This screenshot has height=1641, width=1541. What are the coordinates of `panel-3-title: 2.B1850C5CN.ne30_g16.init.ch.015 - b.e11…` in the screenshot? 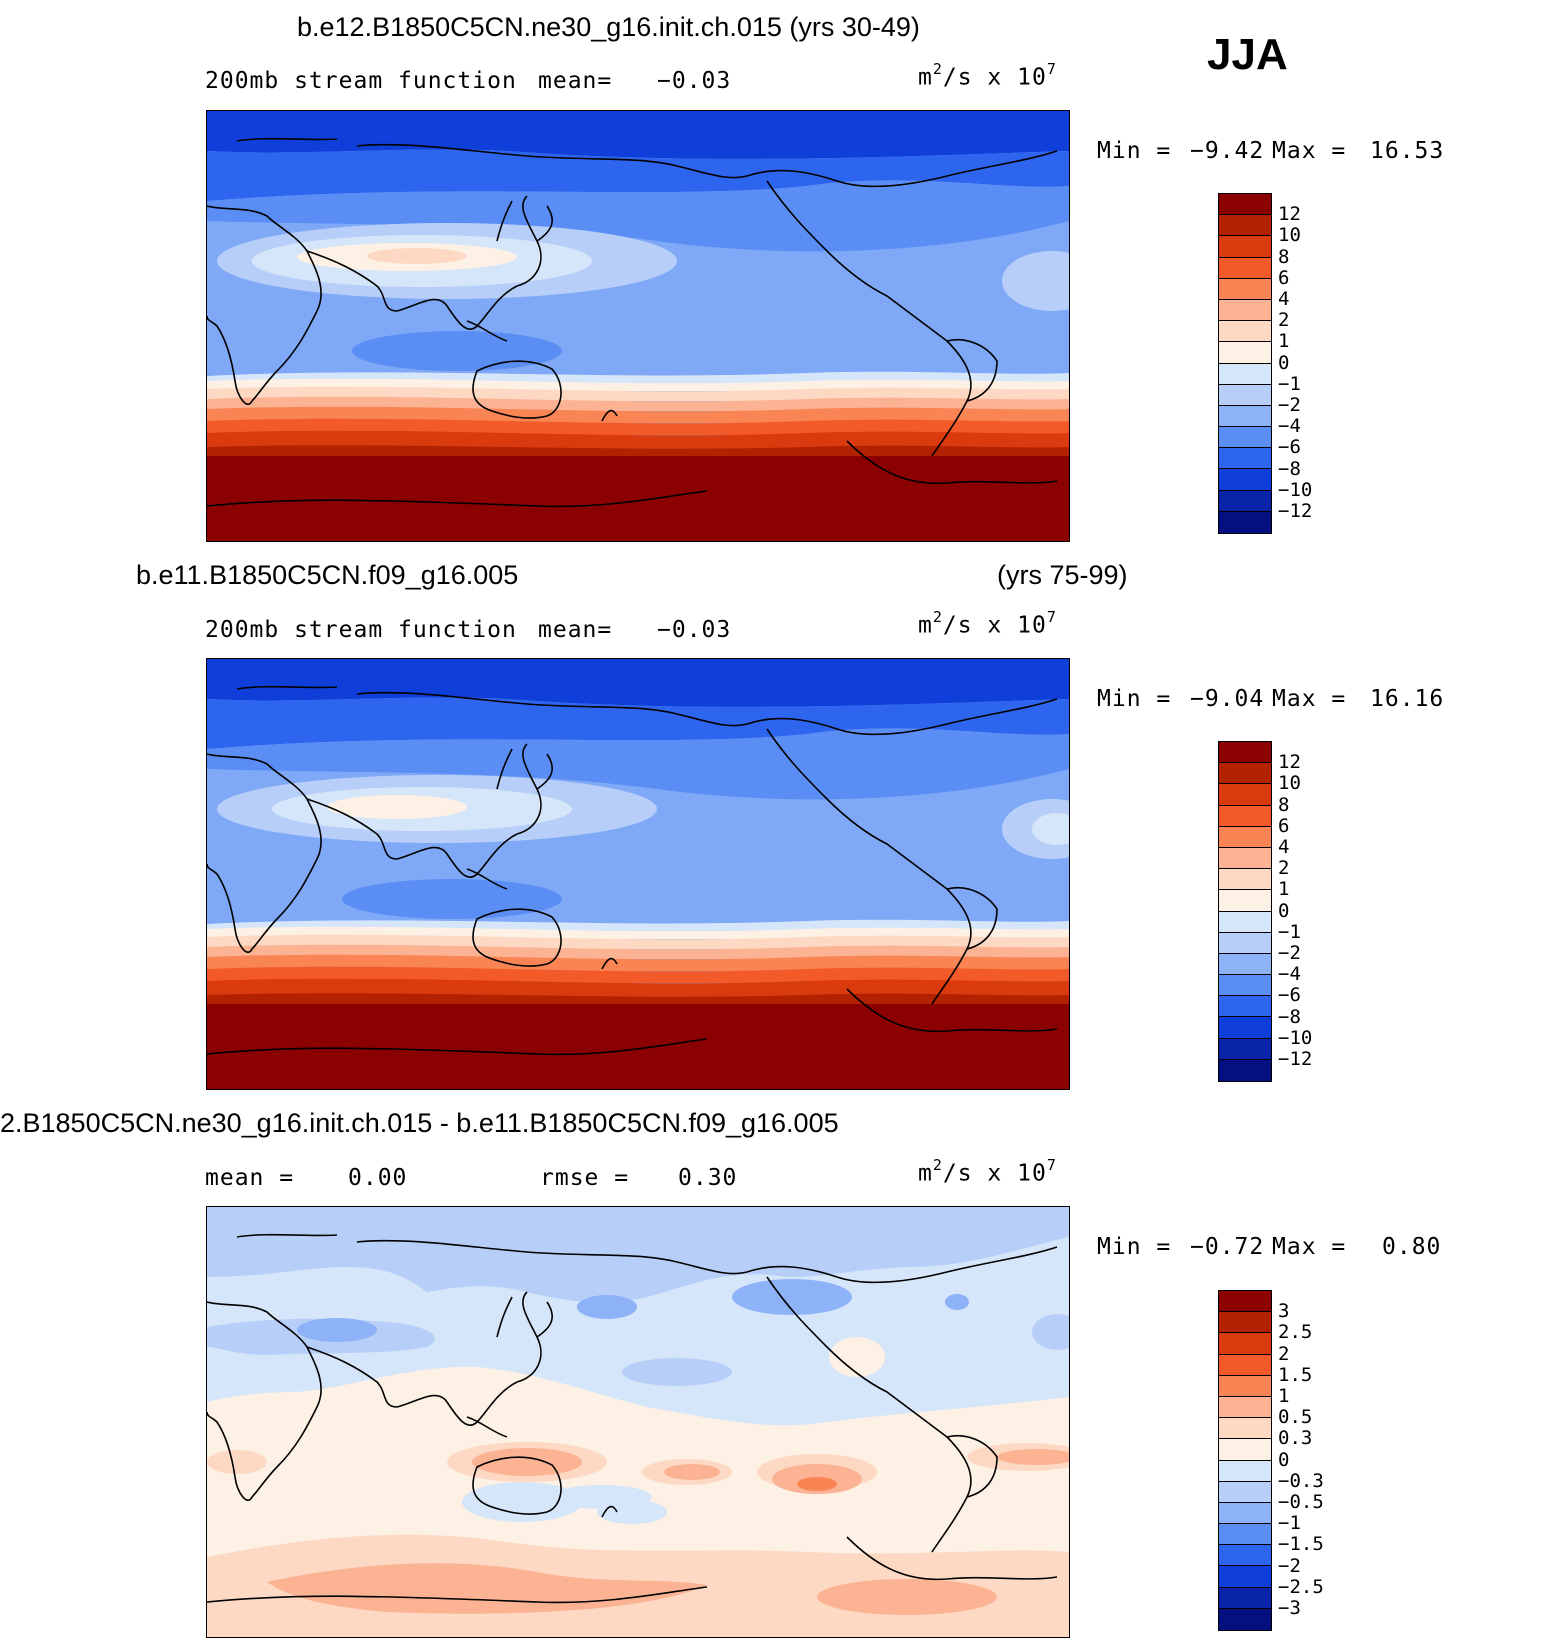 It's located at (419, 1123).